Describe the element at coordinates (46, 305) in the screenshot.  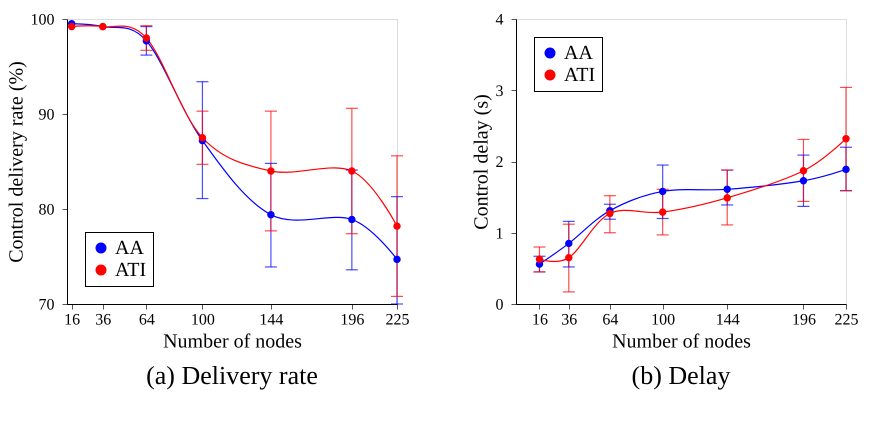
I see `y-tick-label: 70` at that location.